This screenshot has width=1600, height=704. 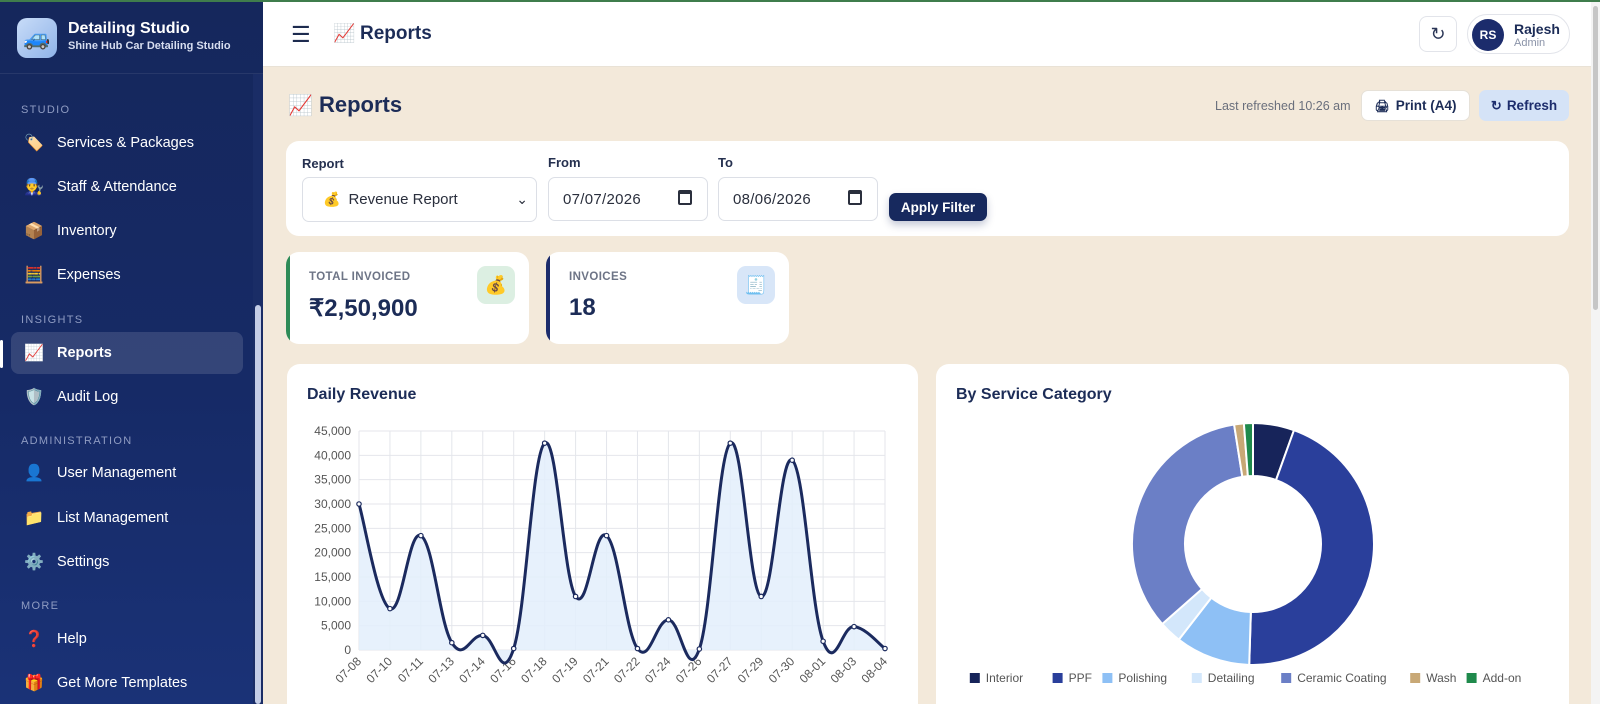 What do you see at coordinates (938, 207) in the screenshot?
I see `apply-filter-button: Apply Filter` at bounding box center [938, 207].